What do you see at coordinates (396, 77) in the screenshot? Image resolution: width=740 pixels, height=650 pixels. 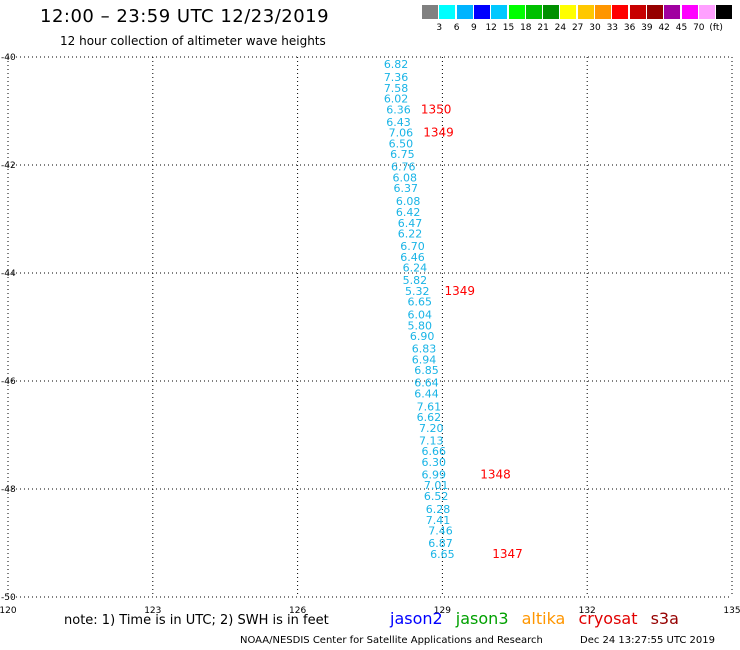 I see `wave-height-value: 7.36` at bounding box center [396, 77].